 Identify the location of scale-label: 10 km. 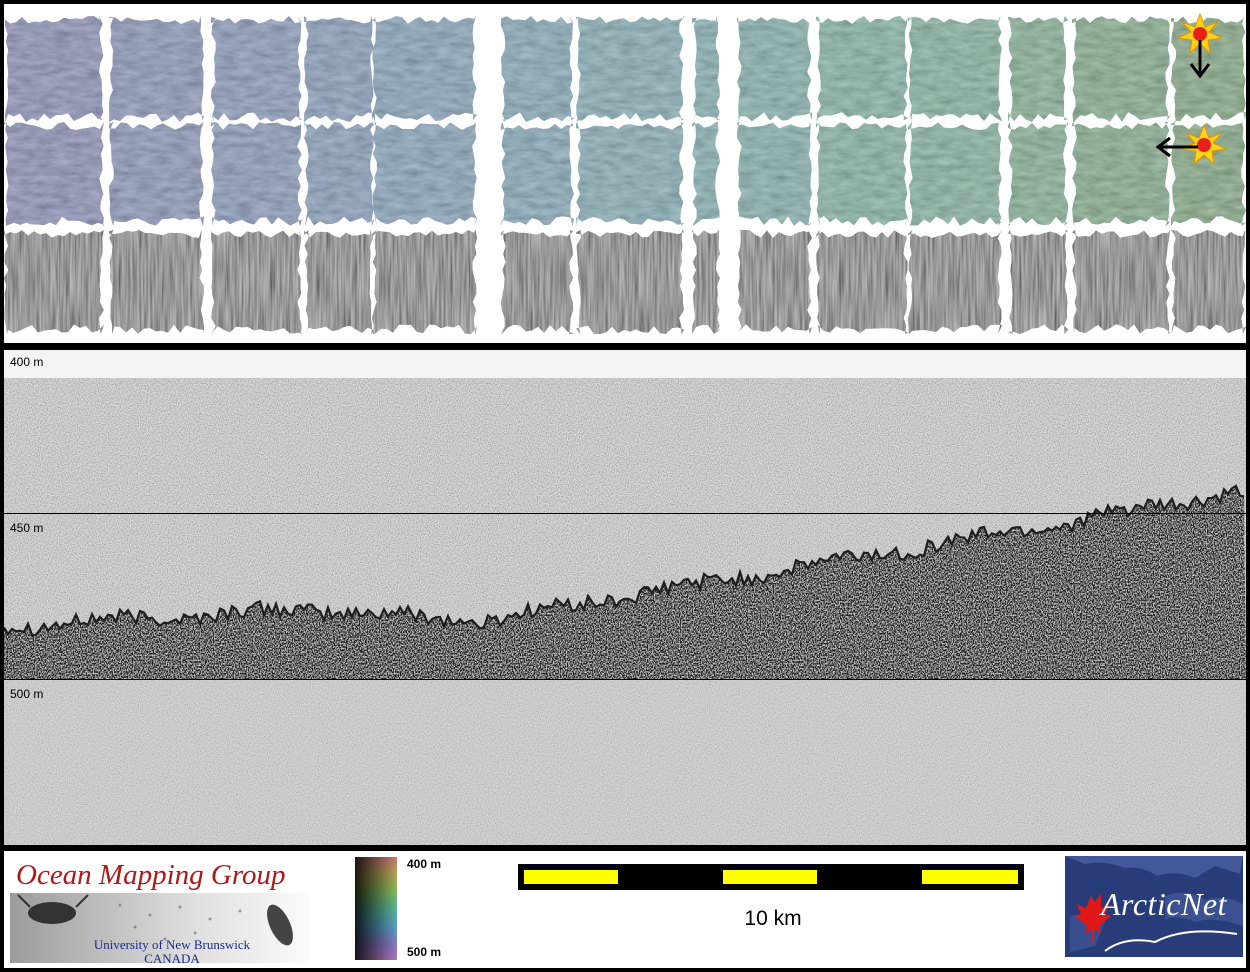
(773, 918).